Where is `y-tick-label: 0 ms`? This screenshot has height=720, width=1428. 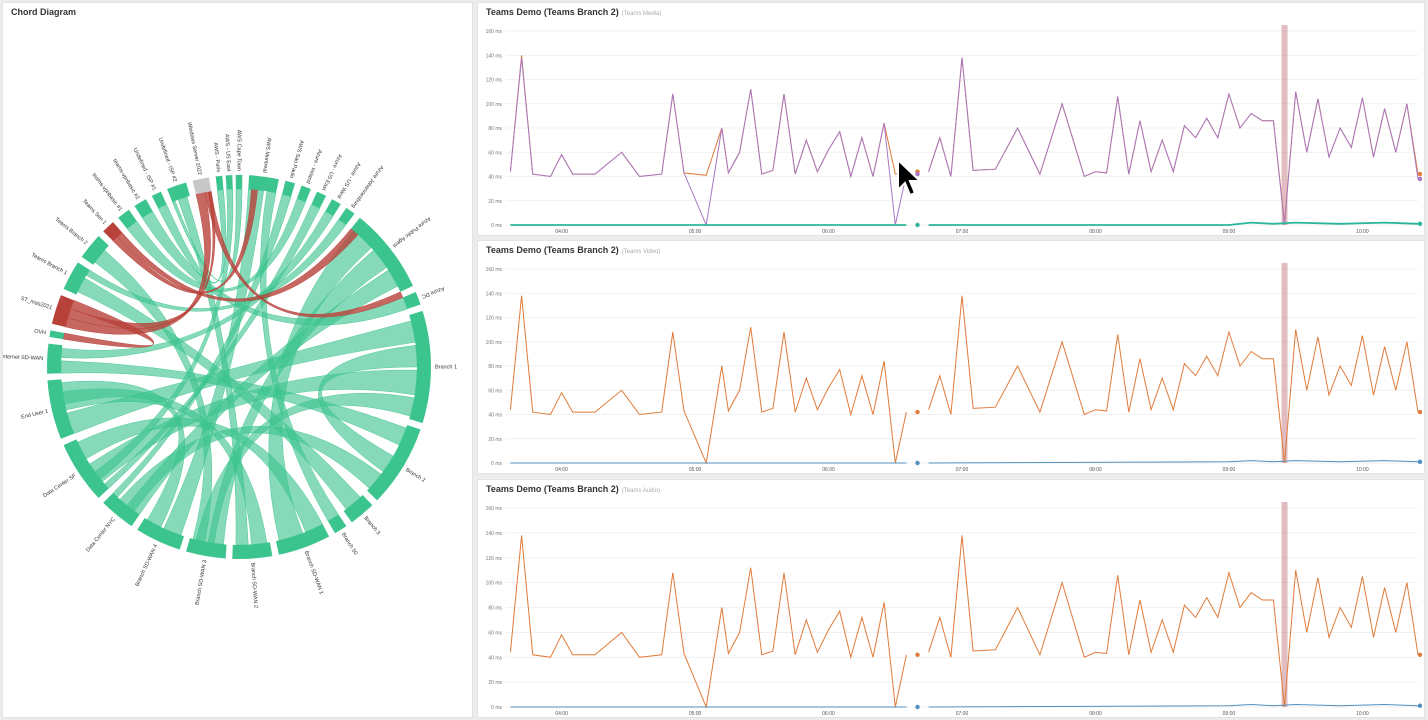 y-tick-label: 0 ms is located at coordinates (496, 226).